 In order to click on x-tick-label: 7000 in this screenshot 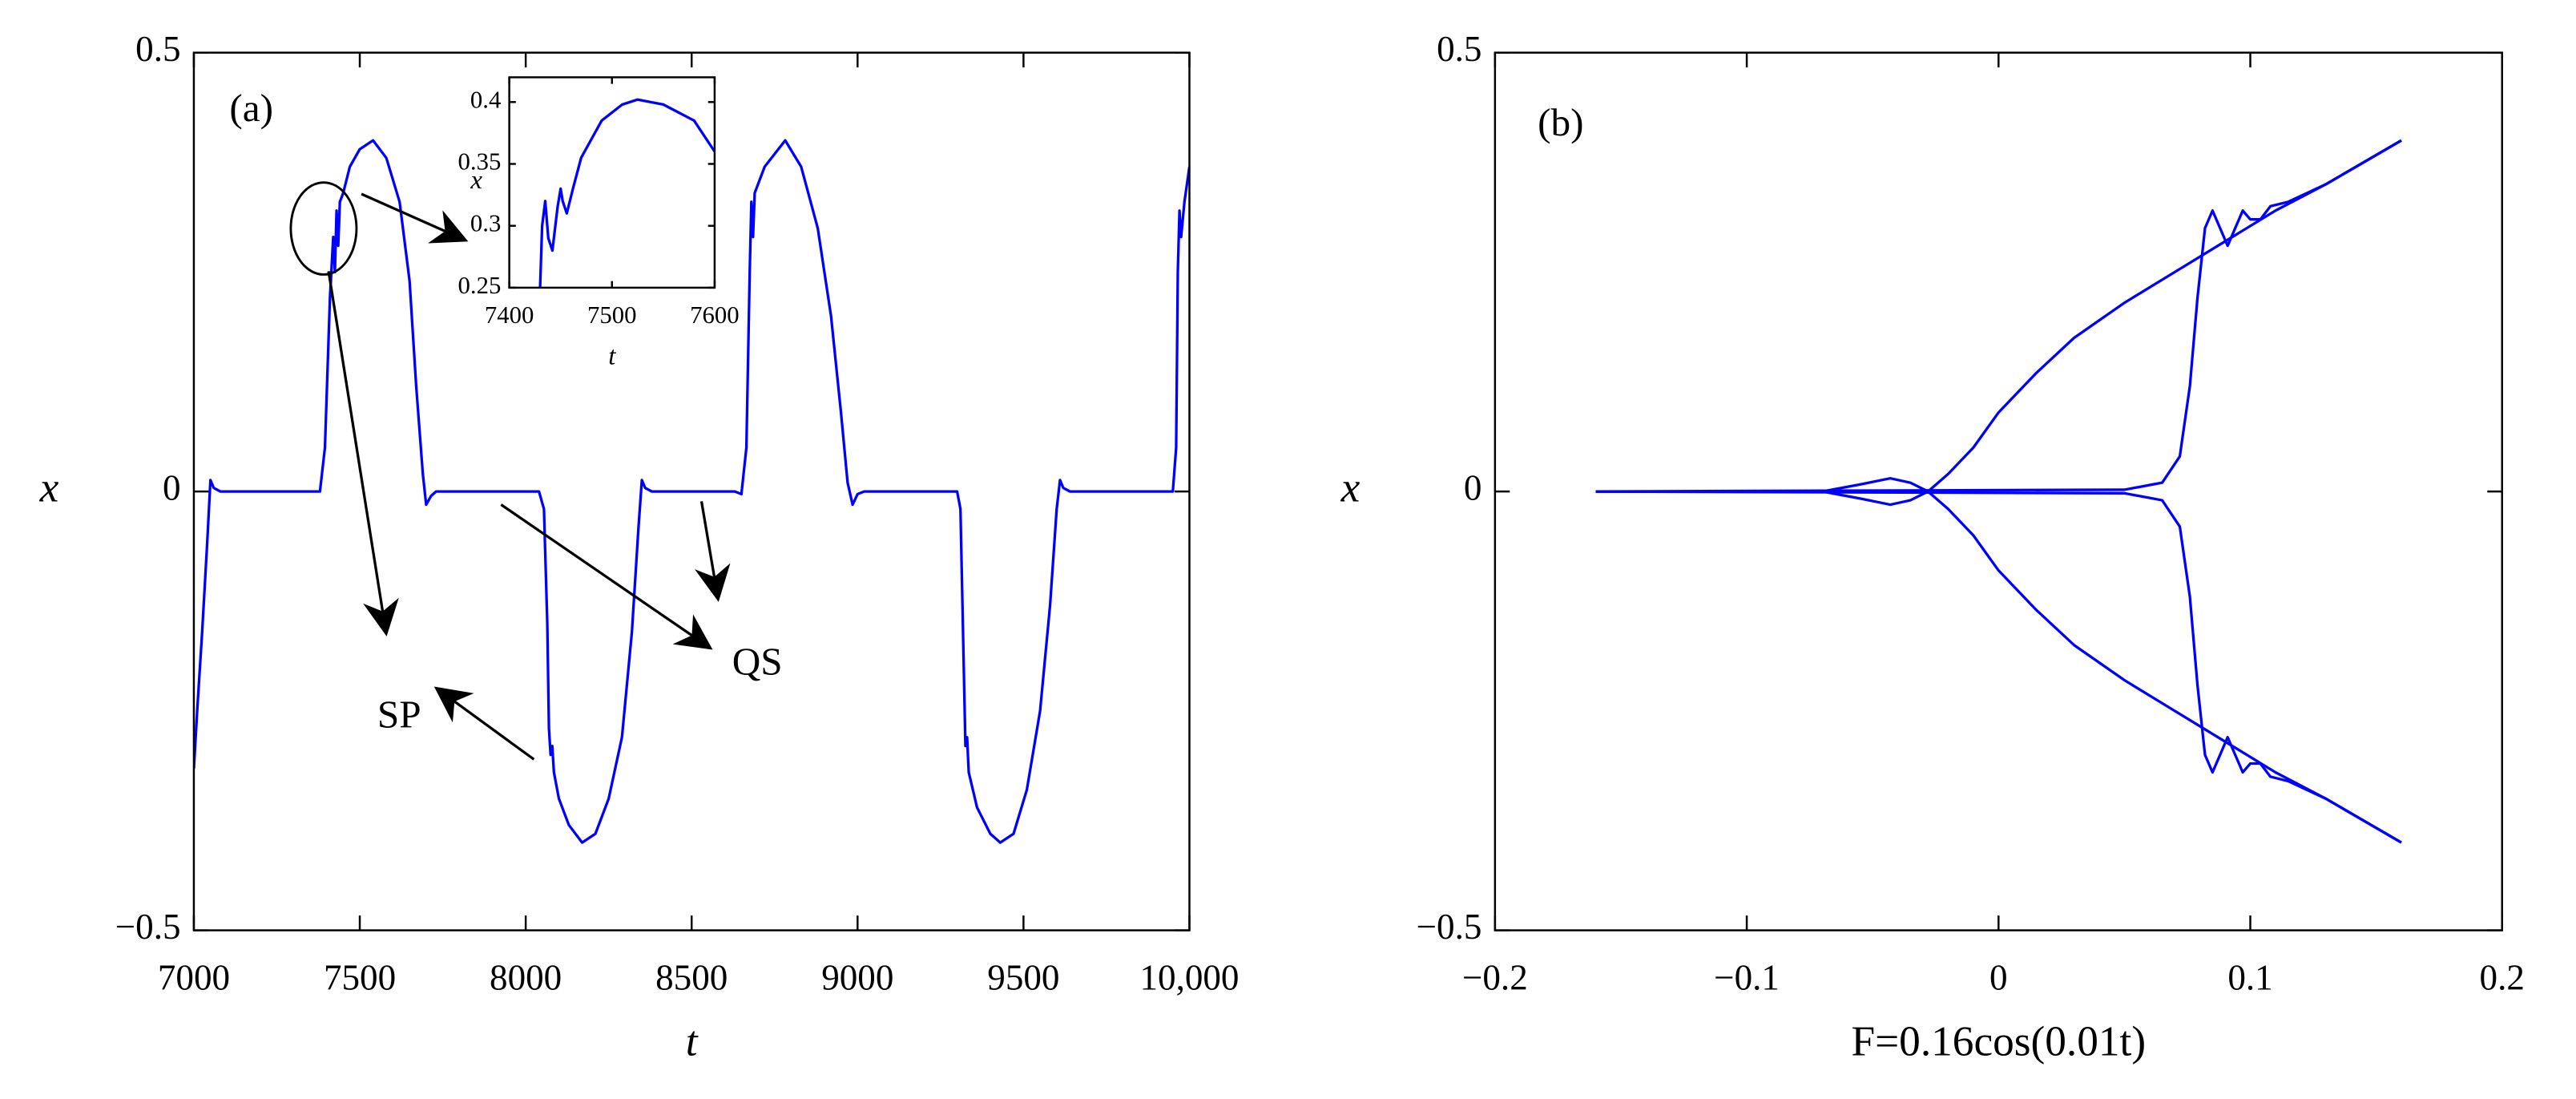, I will do `click(194, 977)`.